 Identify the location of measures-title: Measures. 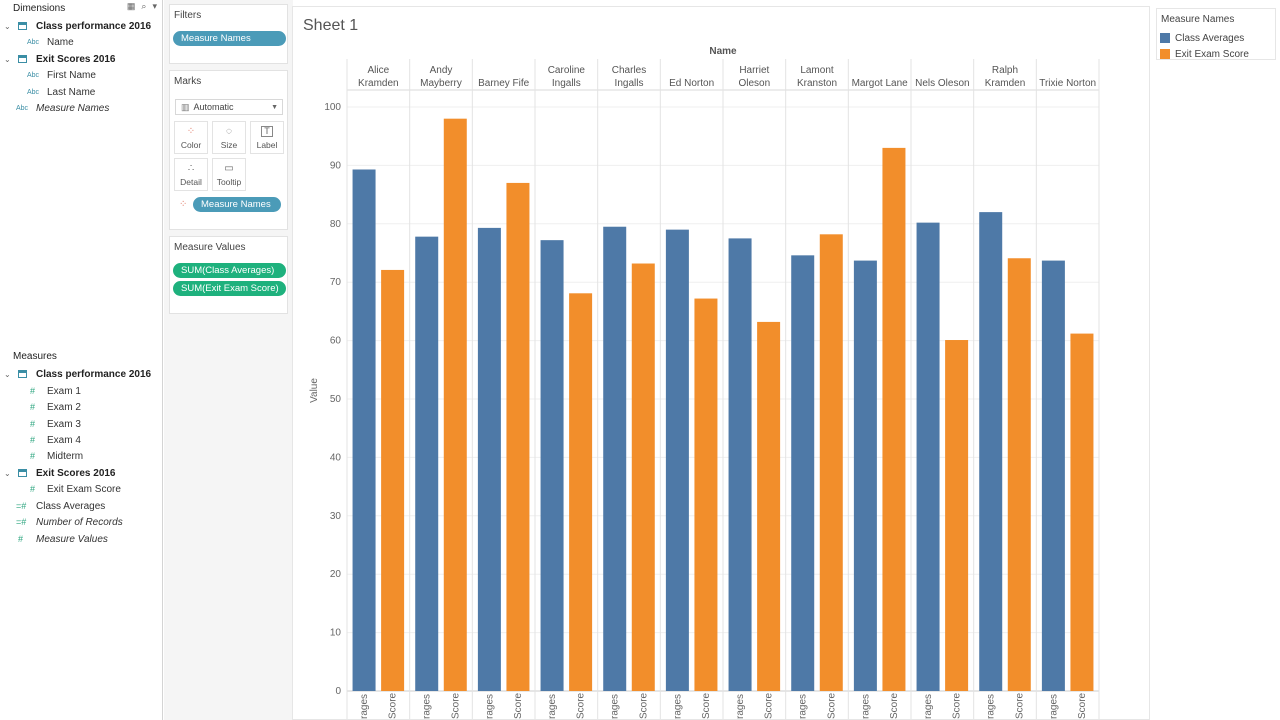
(35, 356).